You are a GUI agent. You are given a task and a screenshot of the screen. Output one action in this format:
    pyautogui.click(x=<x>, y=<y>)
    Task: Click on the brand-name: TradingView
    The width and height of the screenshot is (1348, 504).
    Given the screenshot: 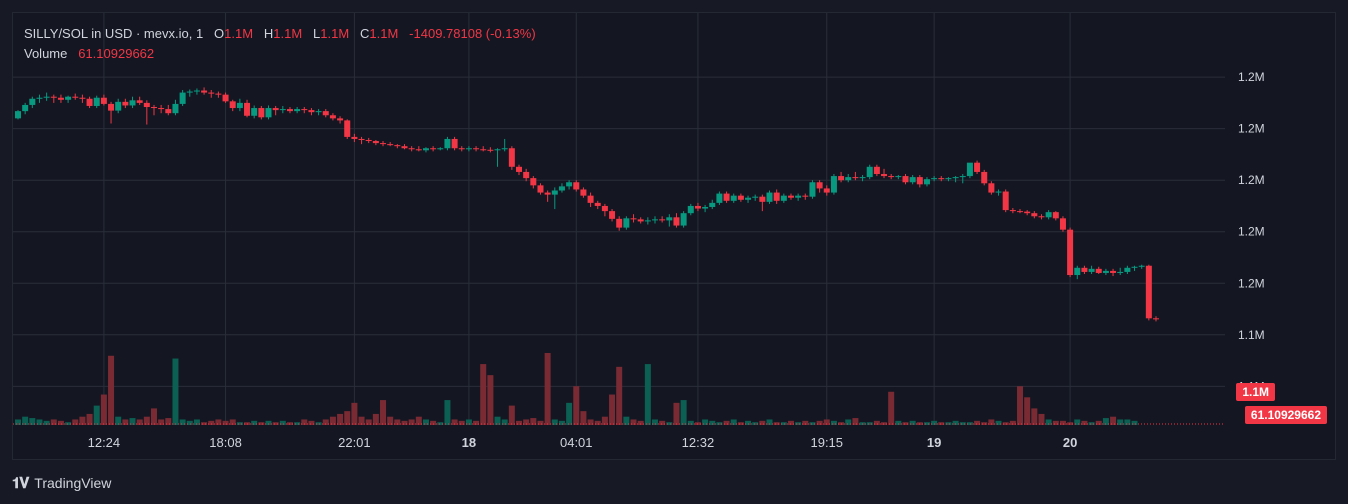 What is the action you would take?
    pyautogui.click(x=73, y=483)
    